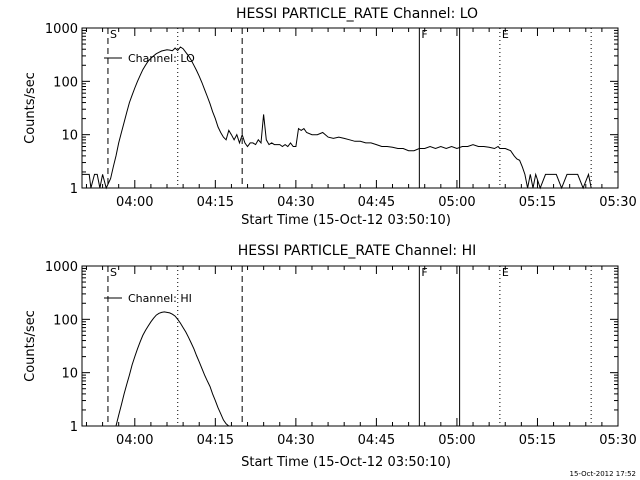 This screenshot has height=480, width=640. Describe the element at coordinates (357, 14) in the screenshot. I see `panel-lo-title: HESSI PARTICLE_RATE Channel: LO` at that location.